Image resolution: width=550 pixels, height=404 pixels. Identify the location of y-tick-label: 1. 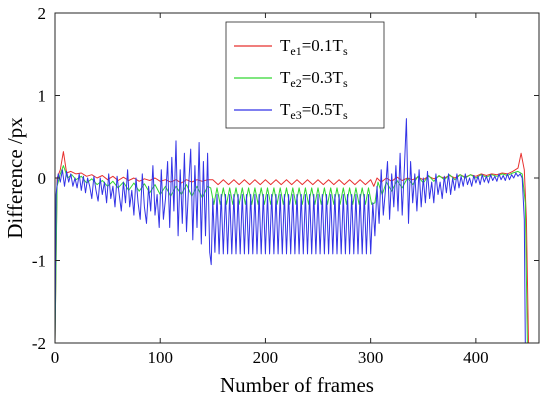
(42, 96).